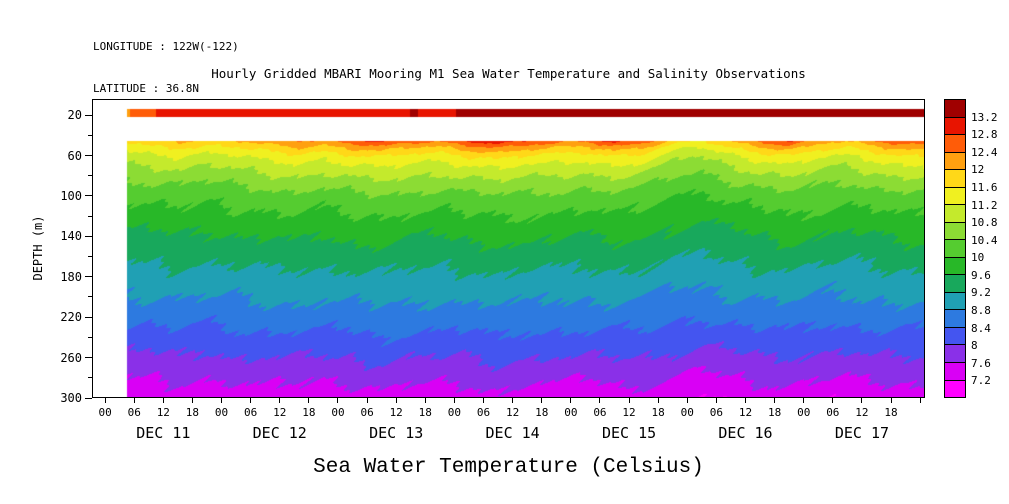 The height and width of the screenshot is (504, 1009). What do you see at coordinates (71, 276) in the screenshot?
I see `y-tick-label: 180` at bounding box center [71, 276].